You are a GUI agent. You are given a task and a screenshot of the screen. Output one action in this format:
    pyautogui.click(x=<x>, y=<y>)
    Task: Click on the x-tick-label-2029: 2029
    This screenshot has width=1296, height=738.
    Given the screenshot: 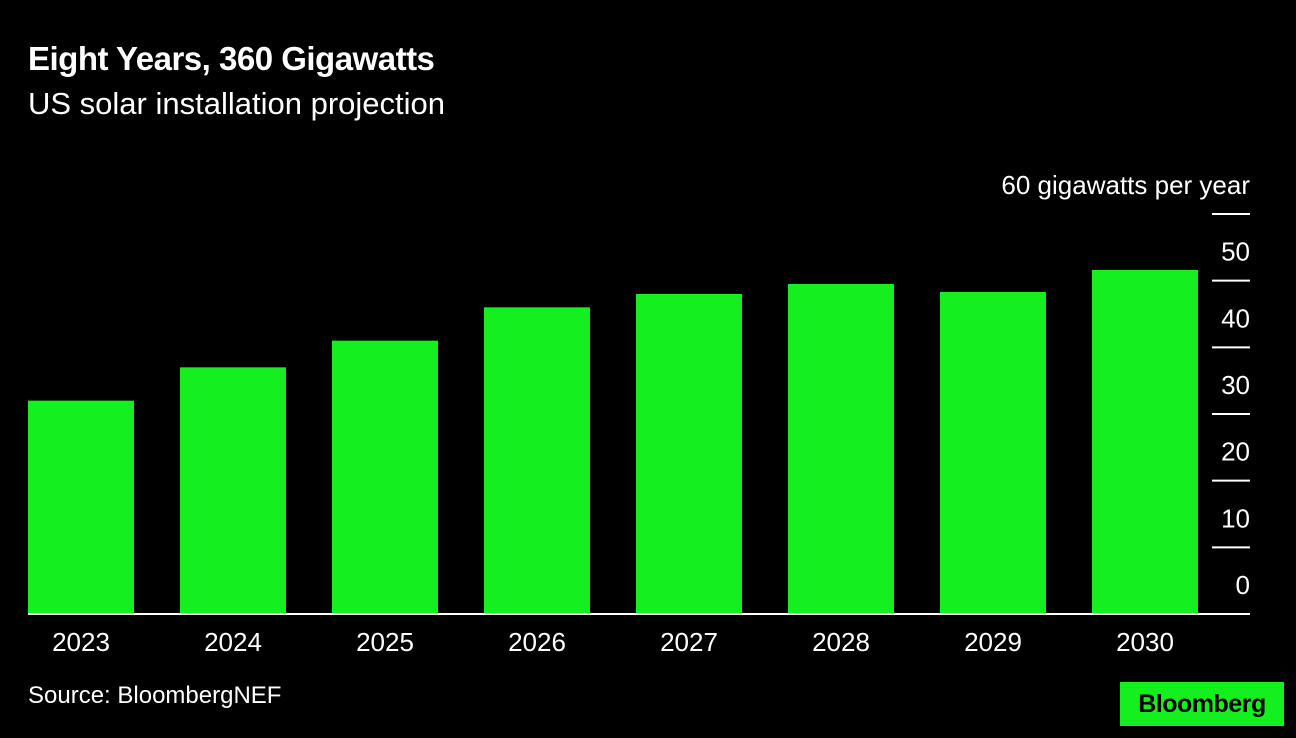 What is the action you would take?
    pyautogui.click(x=993, y=642)
    